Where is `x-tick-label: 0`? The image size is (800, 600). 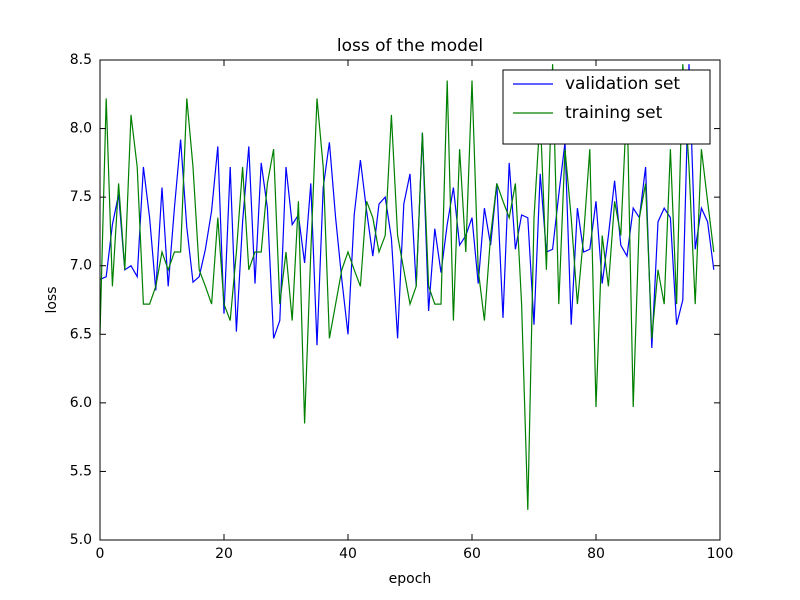 x-tick-label: 0 is located at coordinates (100, 554).